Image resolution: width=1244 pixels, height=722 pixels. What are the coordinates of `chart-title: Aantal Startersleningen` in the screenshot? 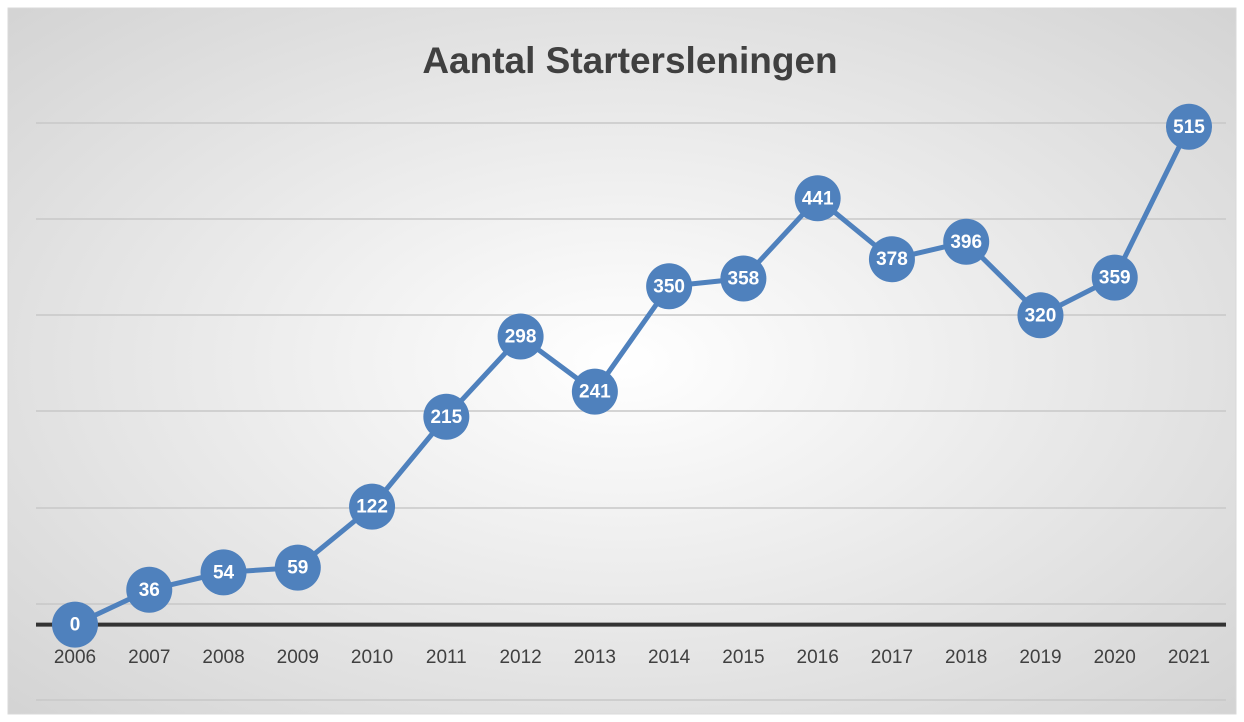 It's located at (629, 60).